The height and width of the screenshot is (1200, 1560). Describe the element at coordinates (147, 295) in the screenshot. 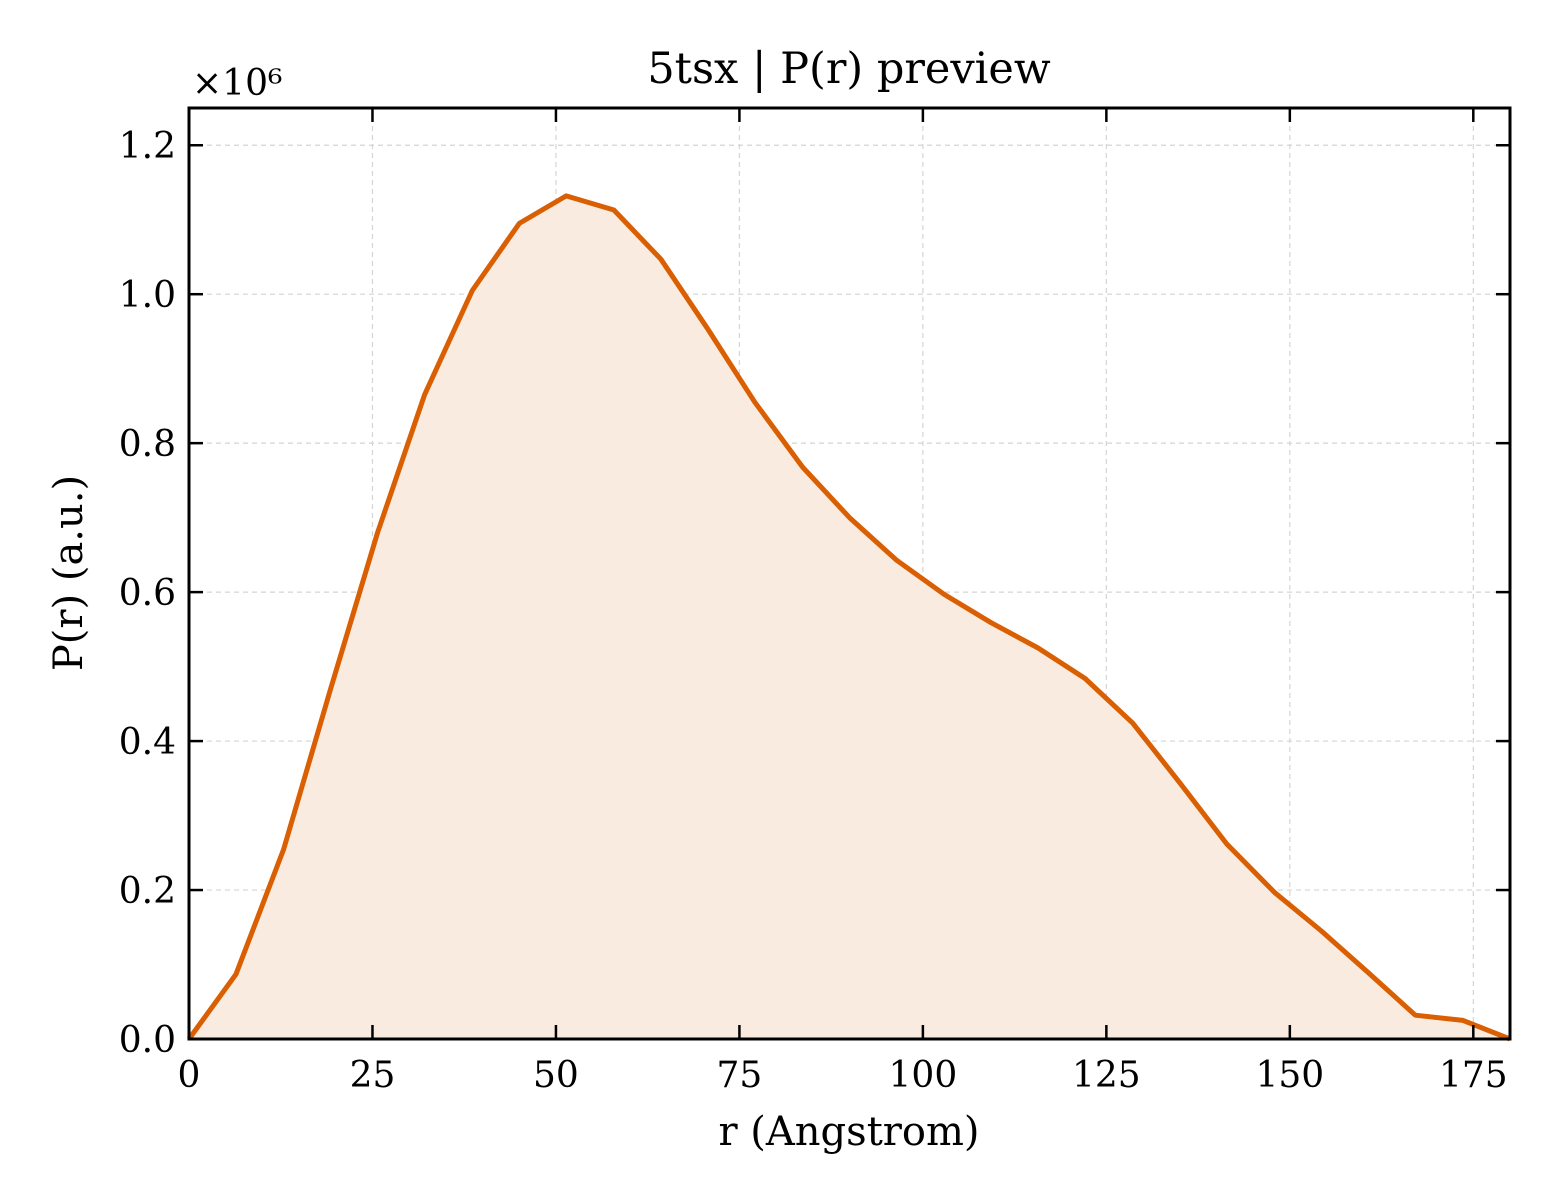

I see `y-tick-label: 1.0` at that location.